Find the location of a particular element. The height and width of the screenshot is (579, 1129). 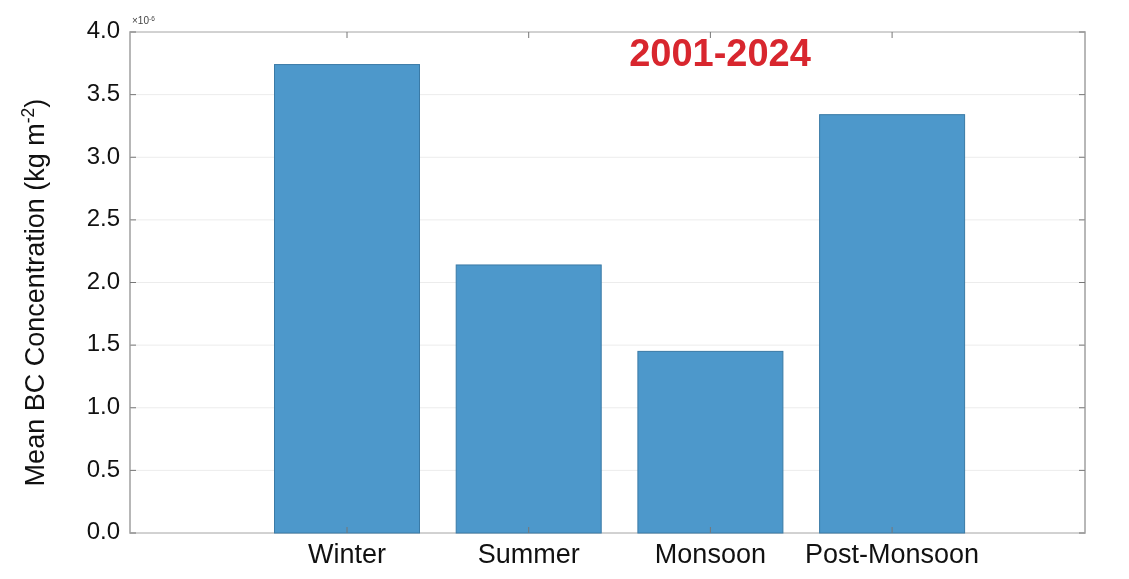

y-tick-label: 0.5 is located at coordinates (103, 468).